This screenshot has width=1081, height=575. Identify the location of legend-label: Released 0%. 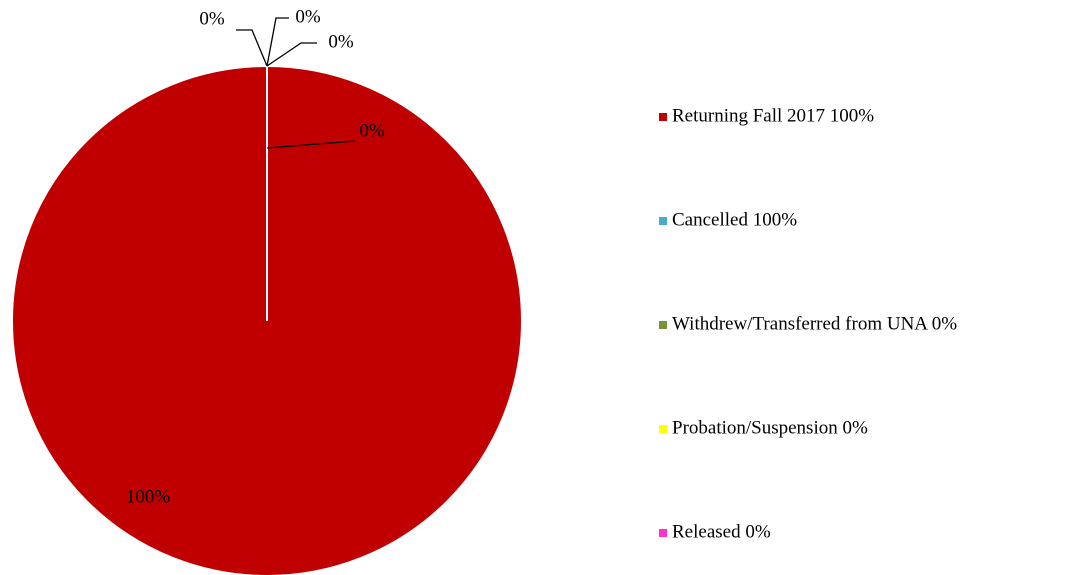
(721, 531).